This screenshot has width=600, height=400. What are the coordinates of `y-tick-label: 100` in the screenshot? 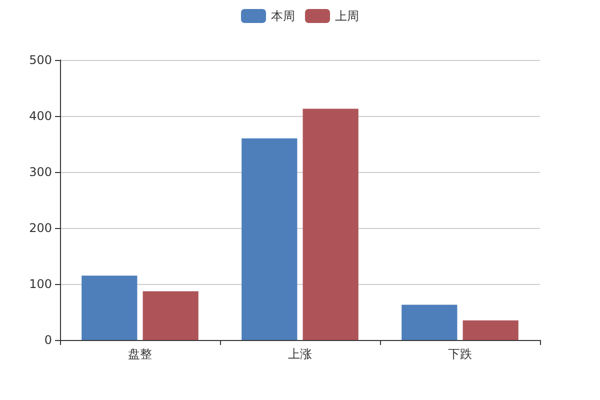 It's located at (40, 284).